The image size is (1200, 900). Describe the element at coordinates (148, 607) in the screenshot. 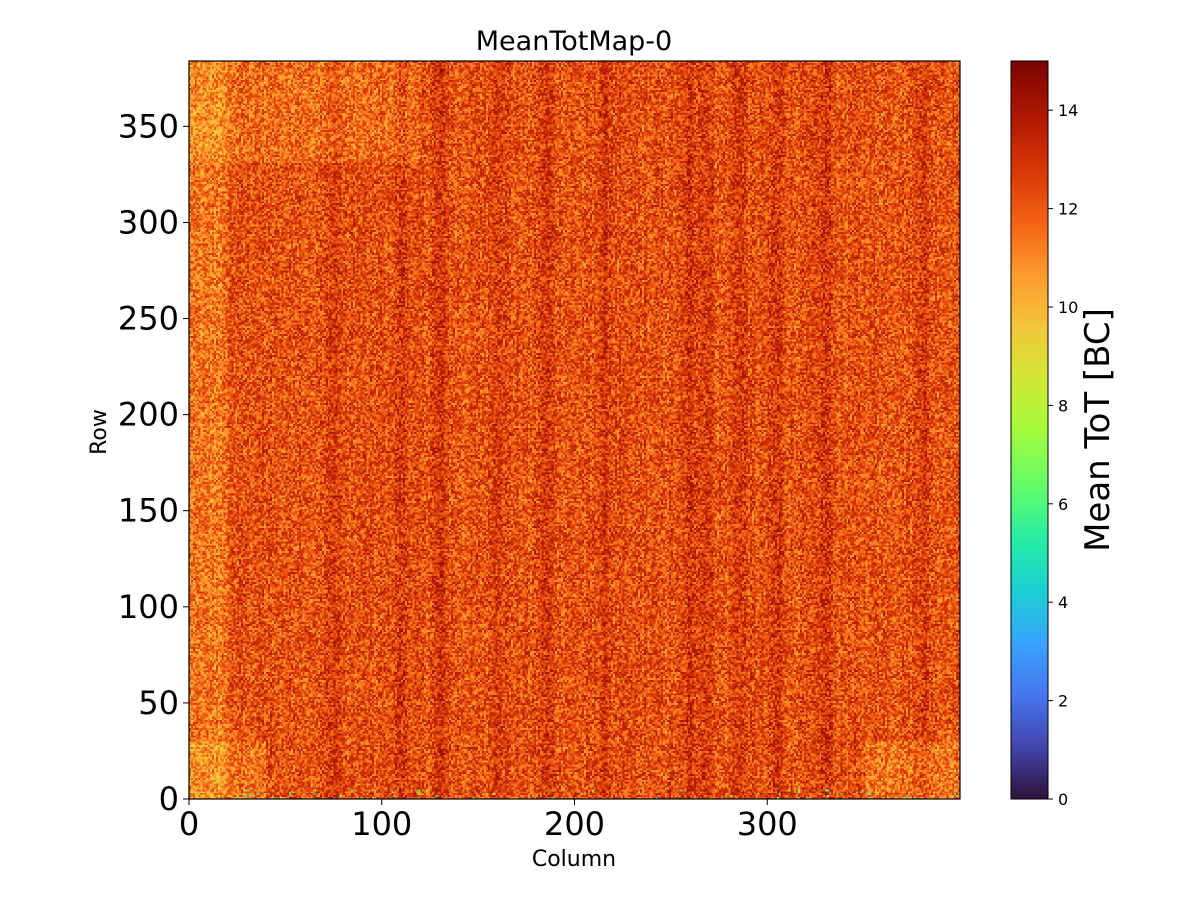

I see `y-tick-label: 100` at that location.